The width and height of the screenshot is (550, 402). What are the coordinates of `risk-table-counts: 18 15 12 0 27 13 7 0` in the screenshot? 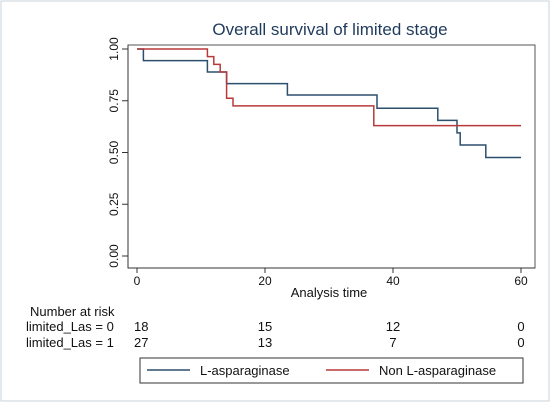 It's located at (329, 334).